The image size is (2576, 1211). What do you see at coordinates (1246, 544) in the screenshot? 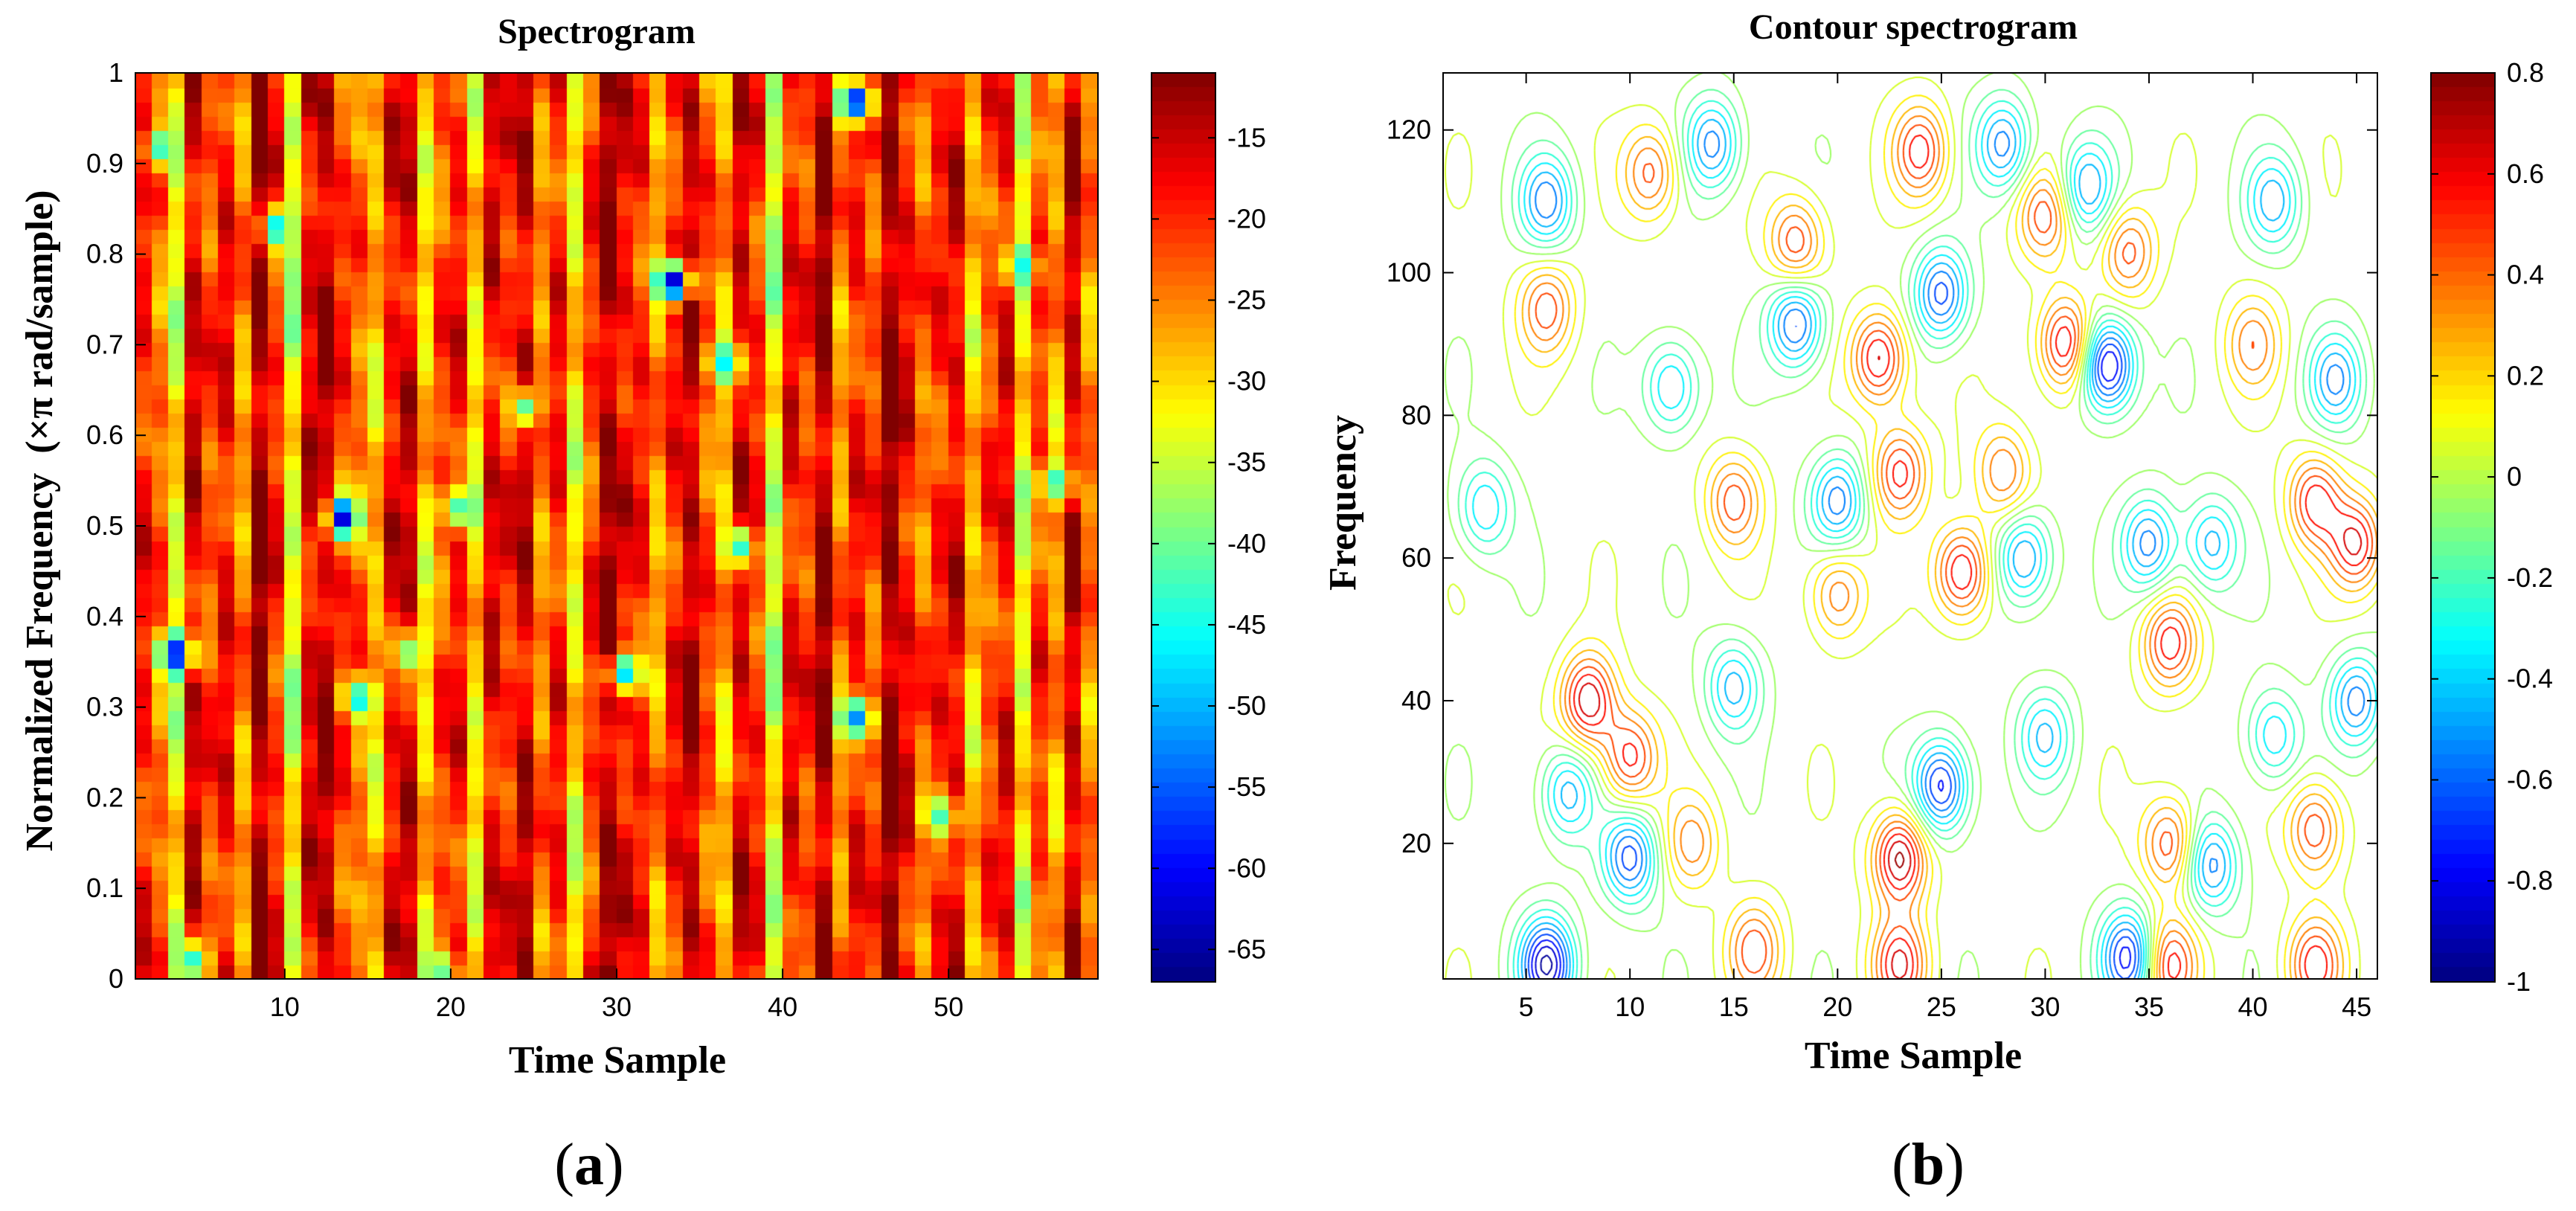
I see `panel-a-colorbar-tick-label: -40` at bounding box center [1246, 544].